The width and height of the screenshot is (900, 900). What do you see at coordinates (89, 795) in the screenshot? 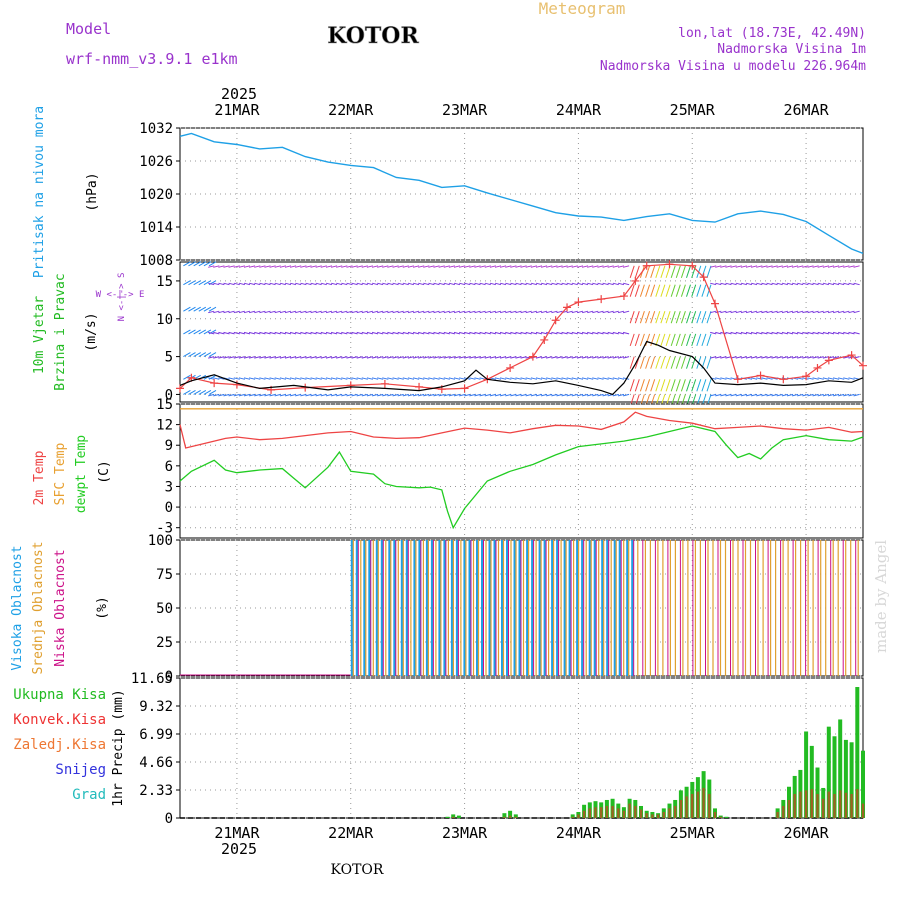
I see `precip-legend-hail: Grad` at bounding box center [89, 795].